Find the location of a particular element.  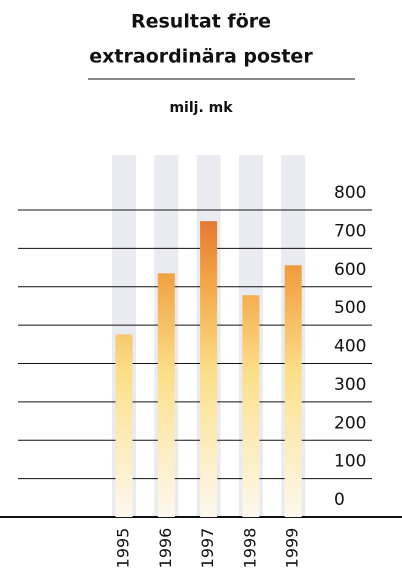

y-tick-label: 200 is located at coordinates (350, 423).